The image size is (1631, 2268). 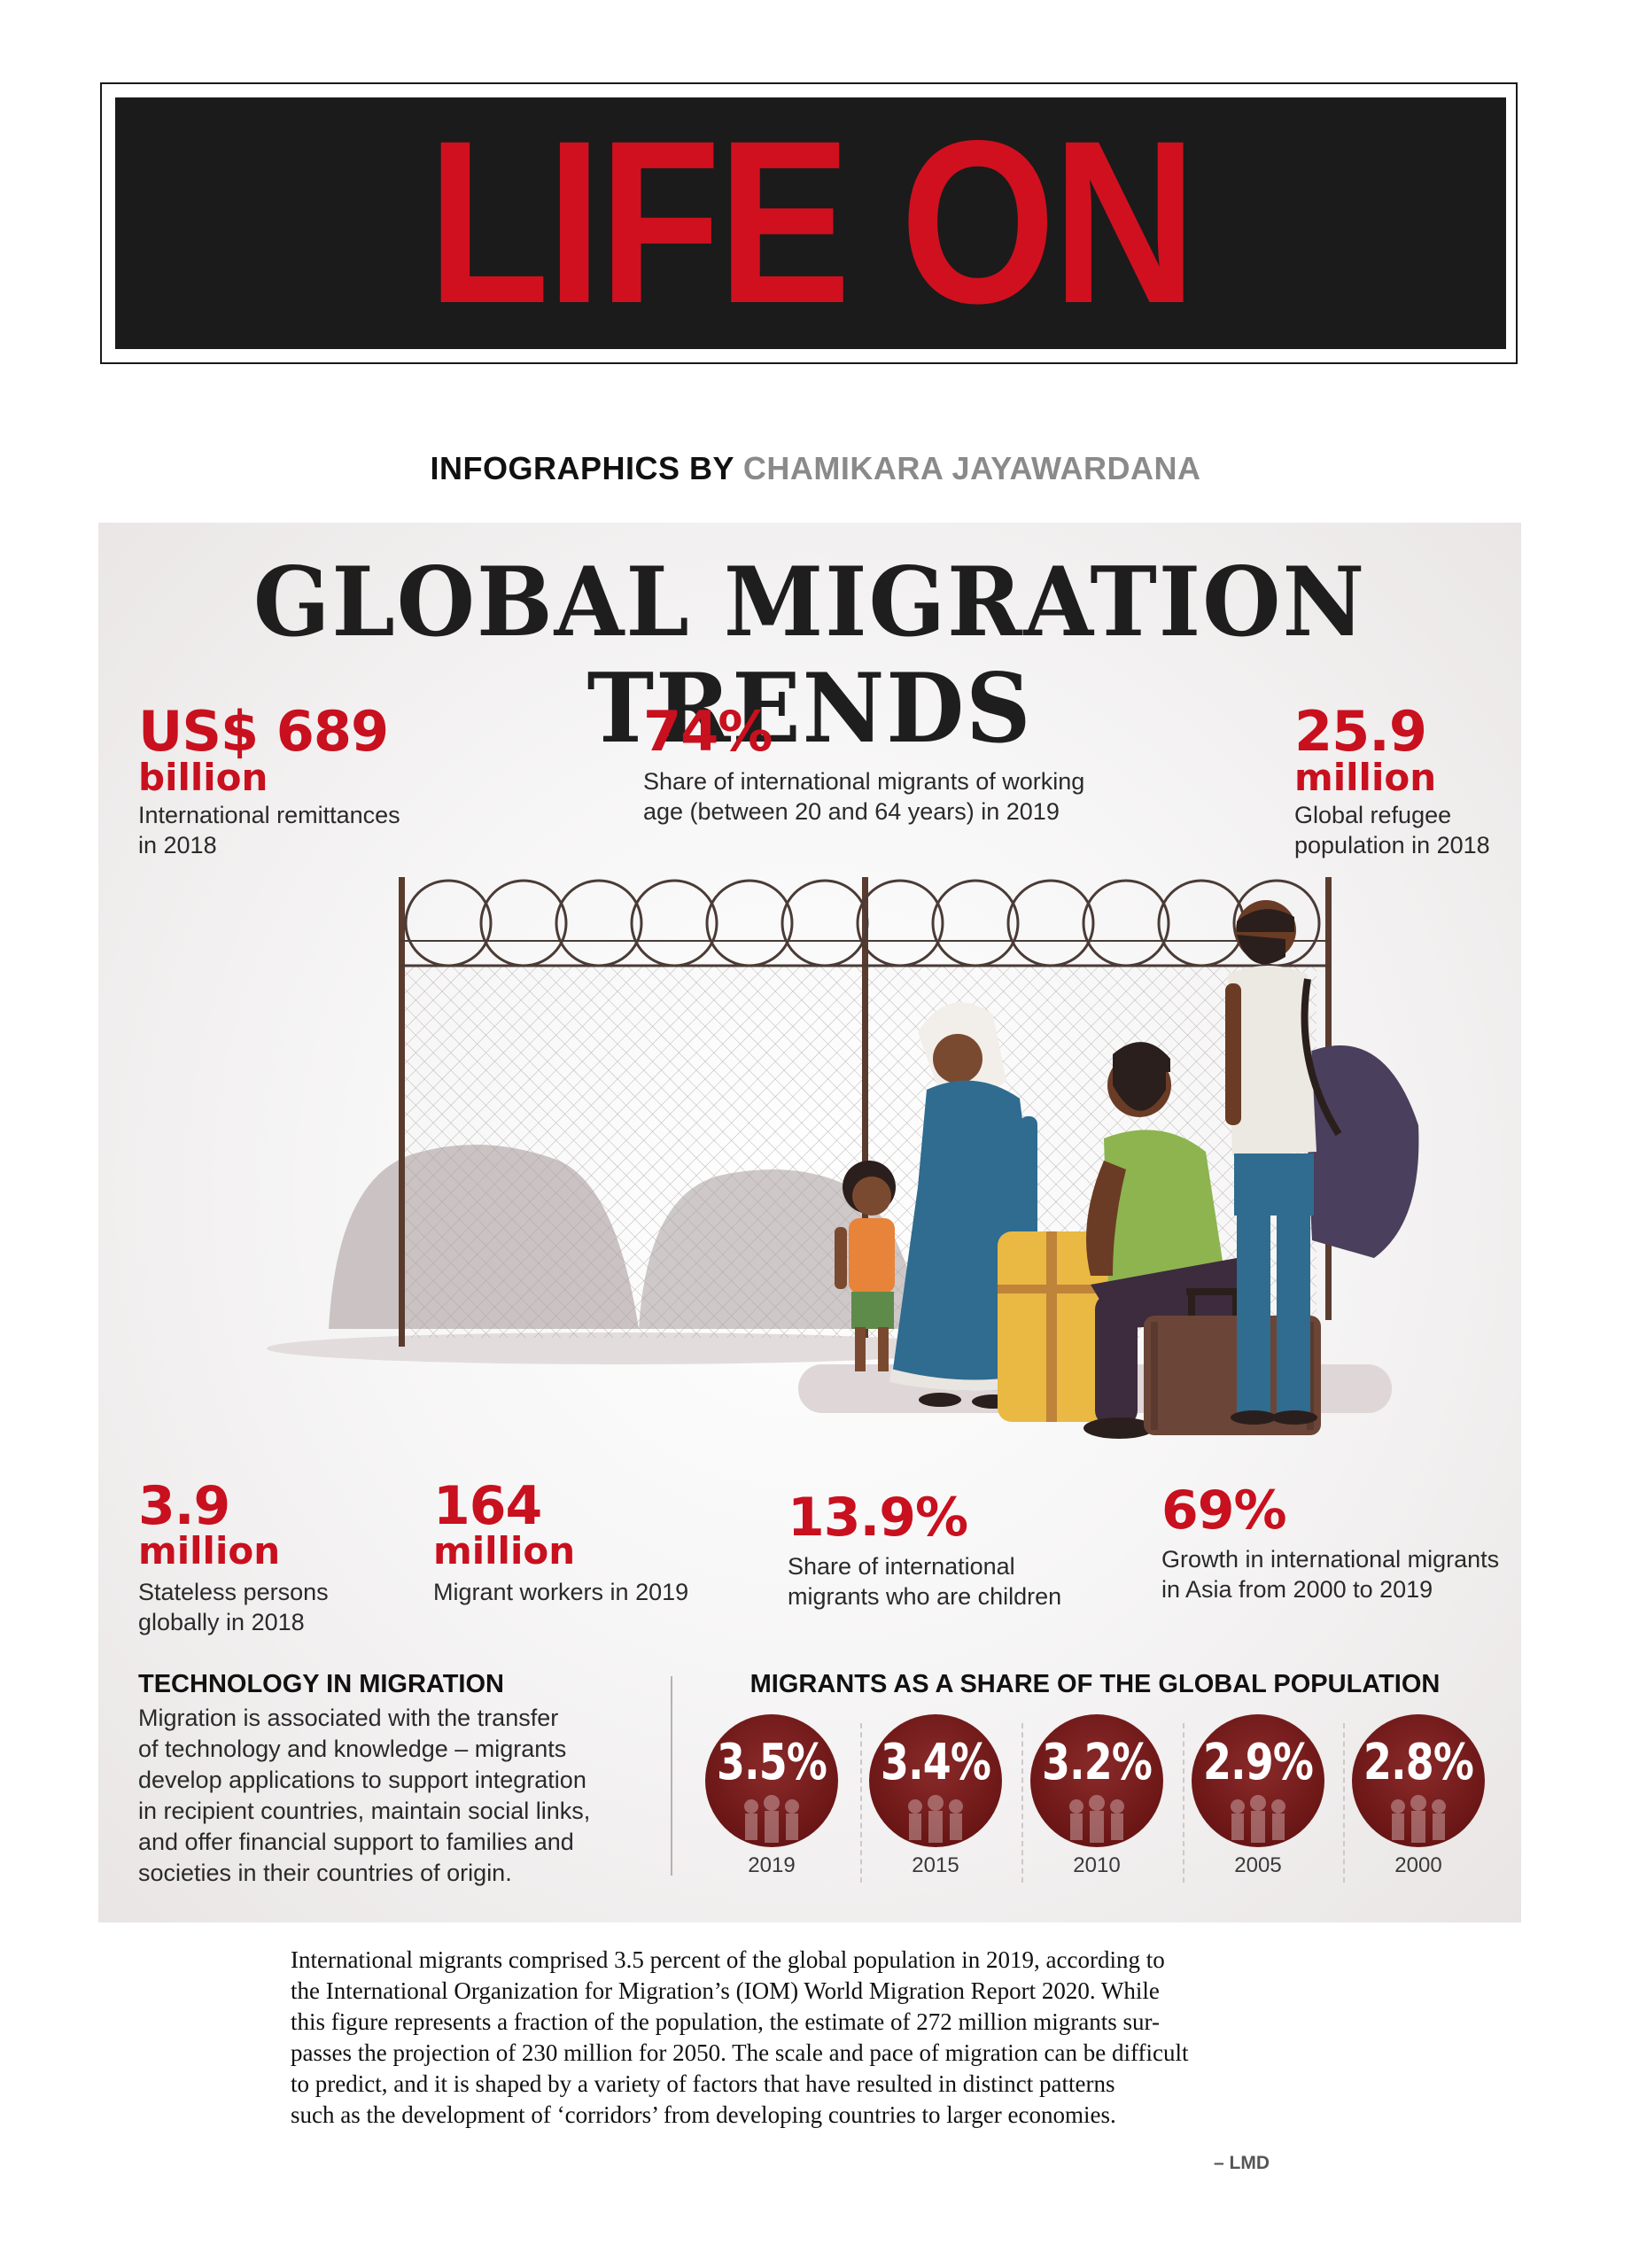 What do you see at coordinates (901, 1566) in the screenshot?
I see `stat-desc-line: Share of international` at bounding box center [901, 1566].